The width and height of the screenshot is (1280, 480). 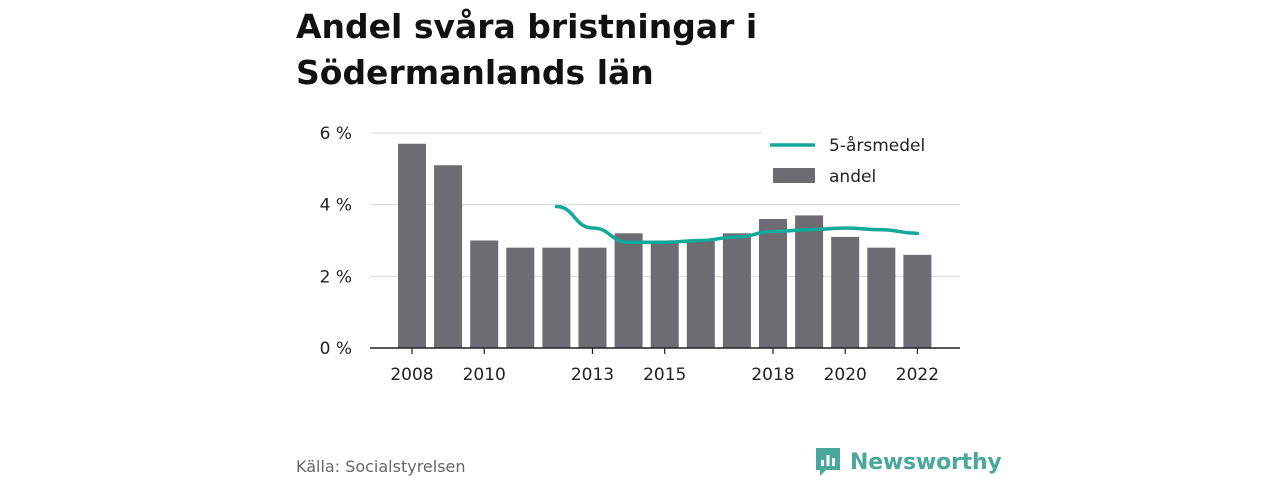 I want to click on brand-logo: Newsworthy, so click(x=908, y=462).